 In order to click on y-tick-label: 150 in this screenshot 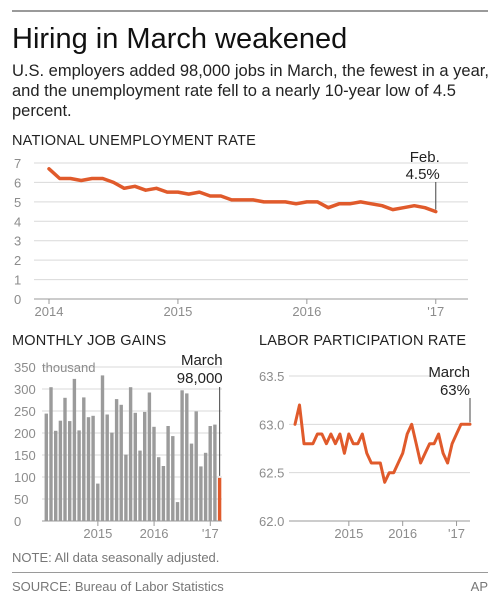, I will do `click(25, 455)`.